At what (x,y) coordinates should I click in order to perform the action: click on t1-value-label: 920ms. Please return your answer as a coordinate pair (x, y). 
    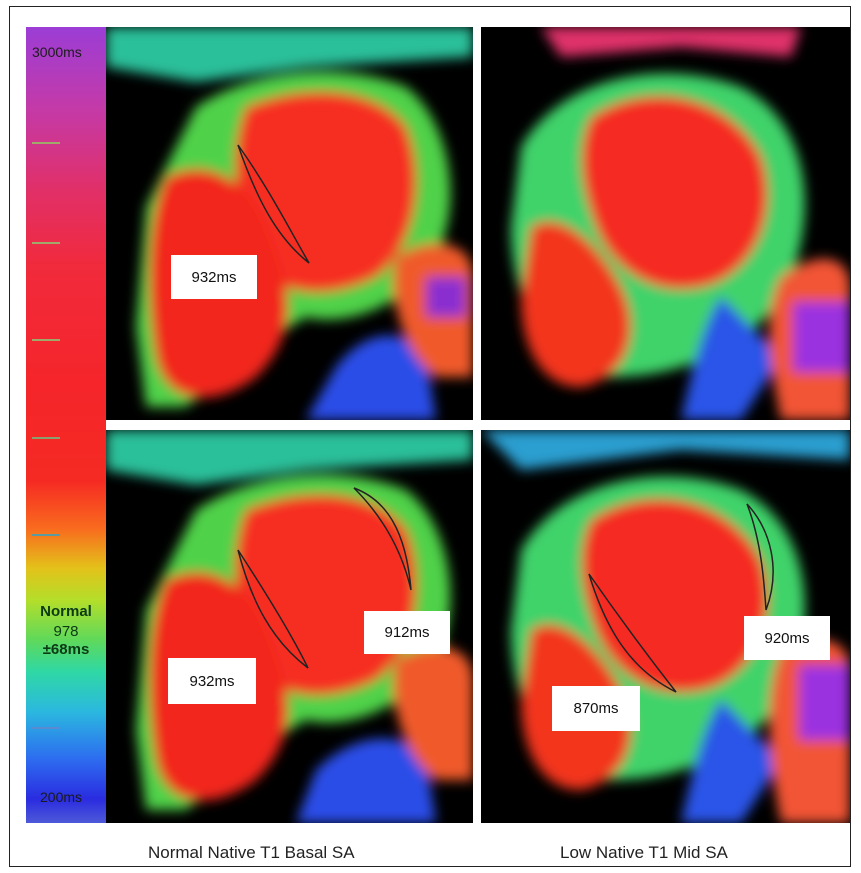
    Looking at the image, I should click on (787, 638).